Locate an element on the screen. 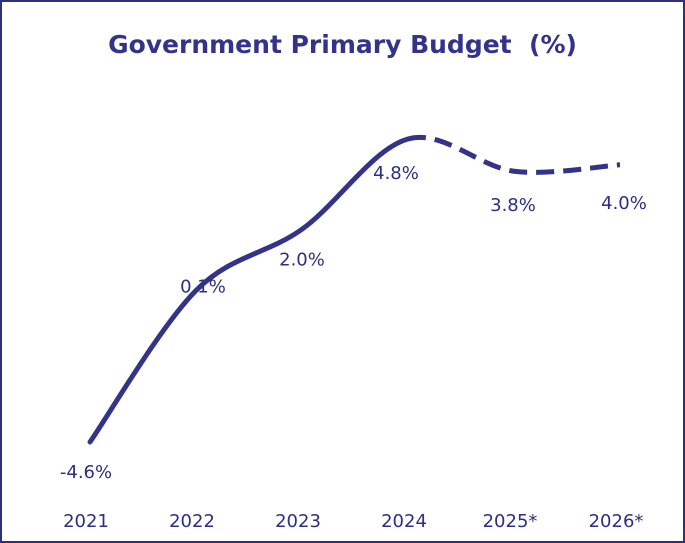  x-tick-label: 2022 is located at coordinates (192, 521).